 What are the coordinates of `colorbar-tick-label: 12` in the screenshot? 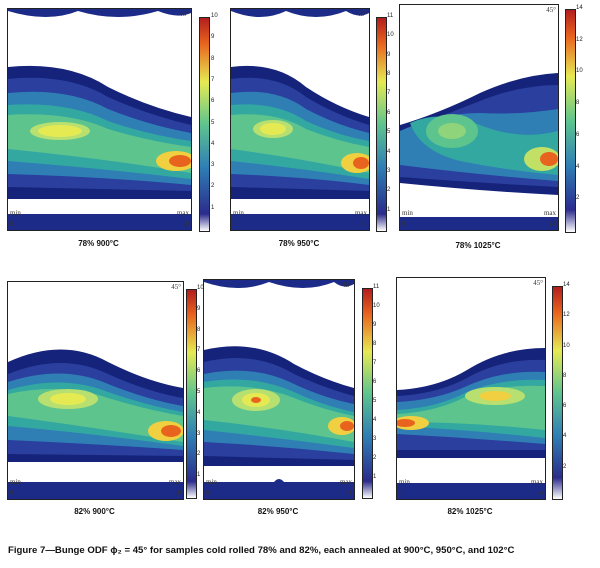 It's located at (579, 39).